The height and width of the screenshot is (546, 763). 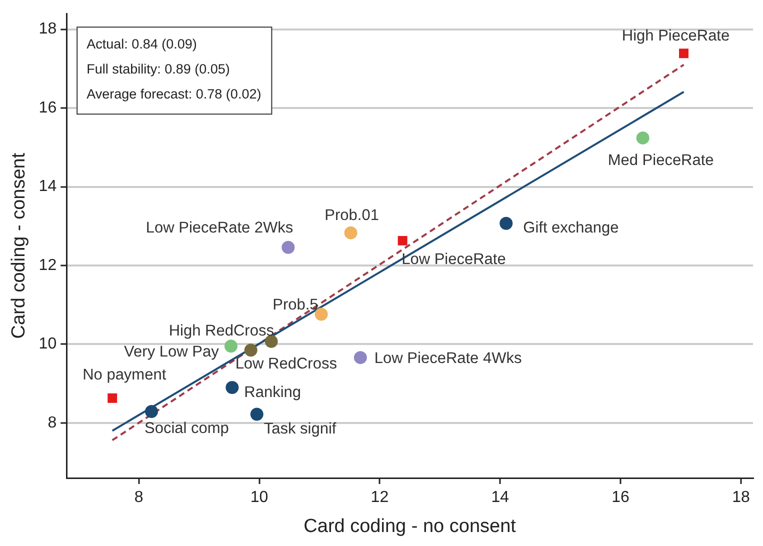 I want to click on y-tick-label: 8, so click(x=52, y=423).